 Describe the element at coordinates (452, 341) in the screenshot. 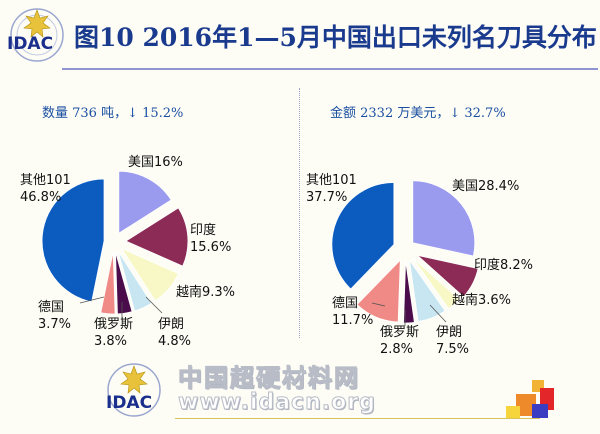

I see `slice-label-right-3: 伊朗 7.5%` at that location.